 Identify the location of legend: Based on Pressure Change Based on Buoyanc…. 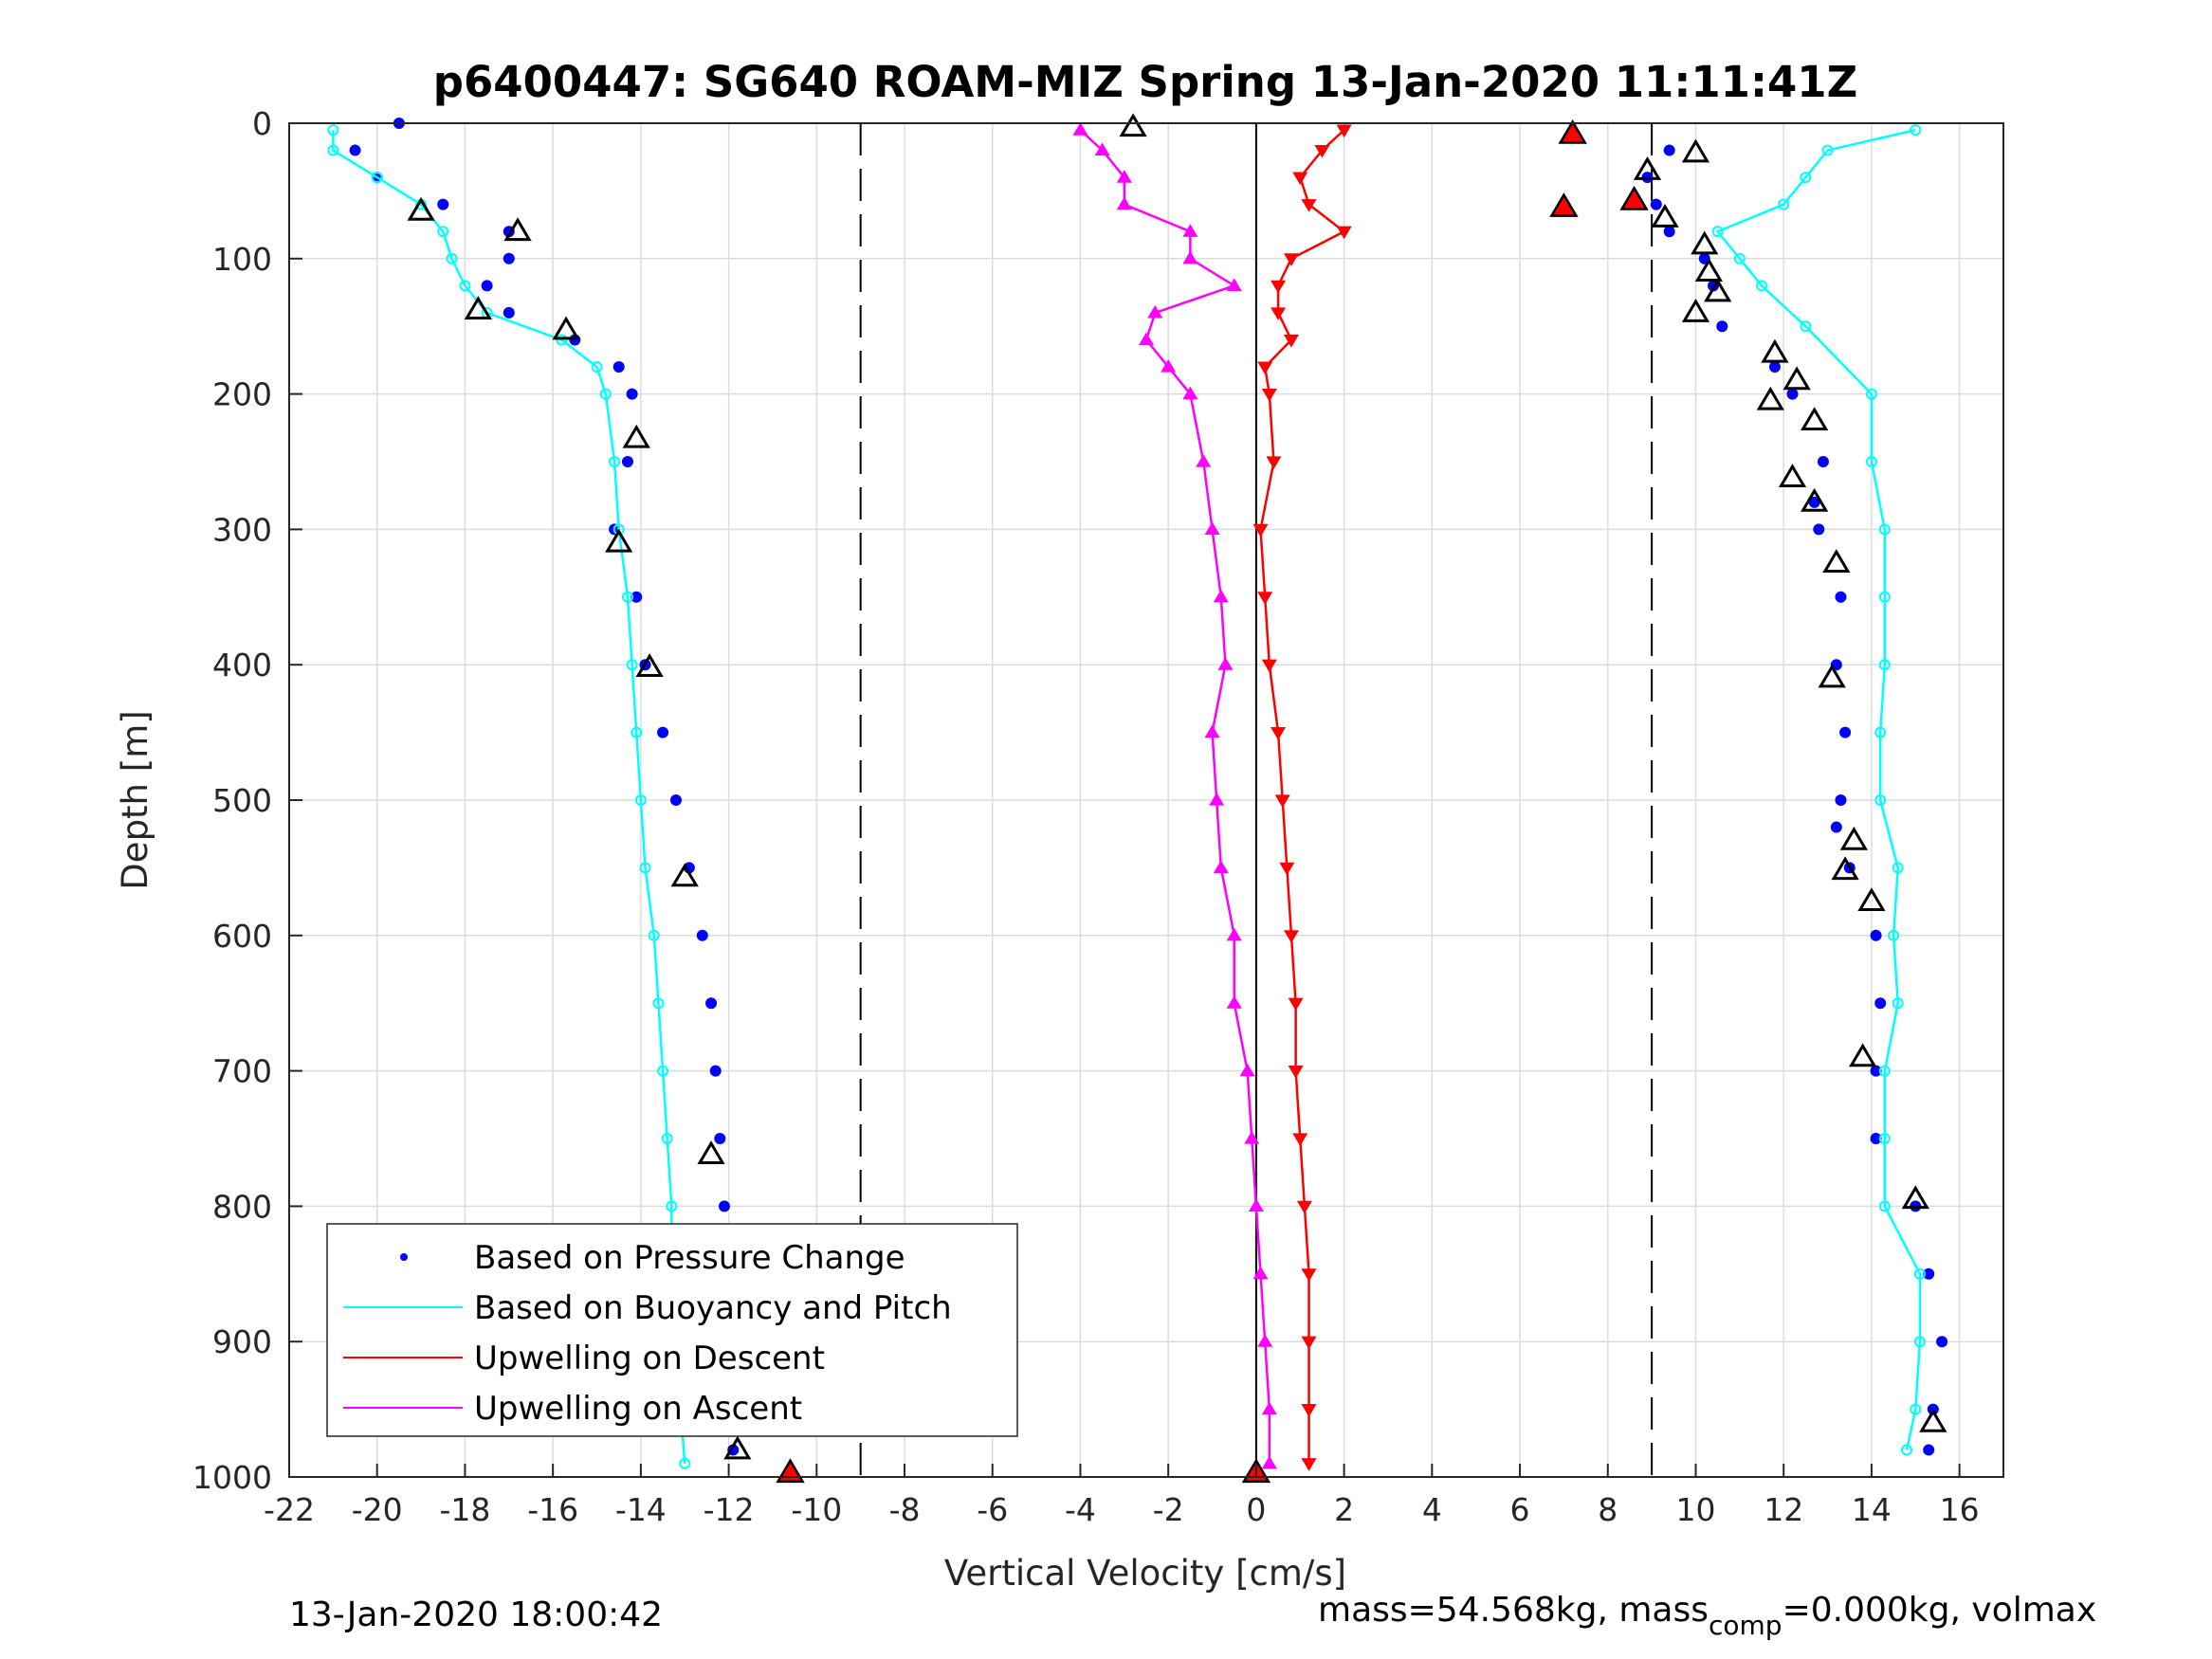
(672, 1330).